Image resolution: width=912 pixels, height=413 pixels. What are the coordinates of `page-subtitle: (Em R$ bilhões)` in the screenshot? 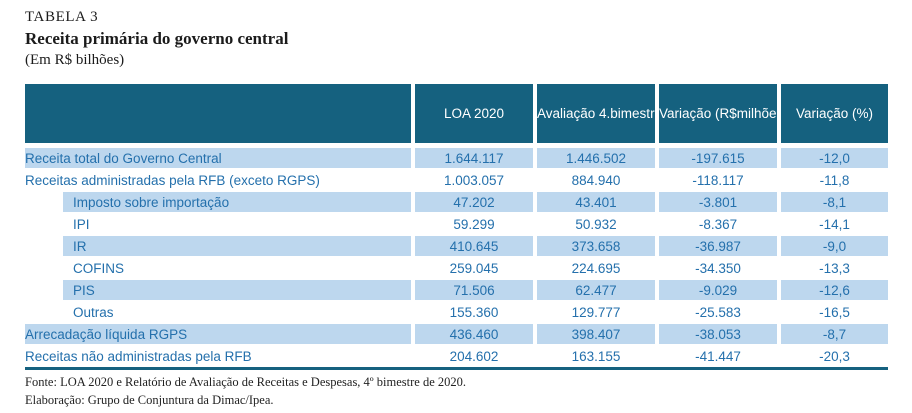 It's located at (75, 60).